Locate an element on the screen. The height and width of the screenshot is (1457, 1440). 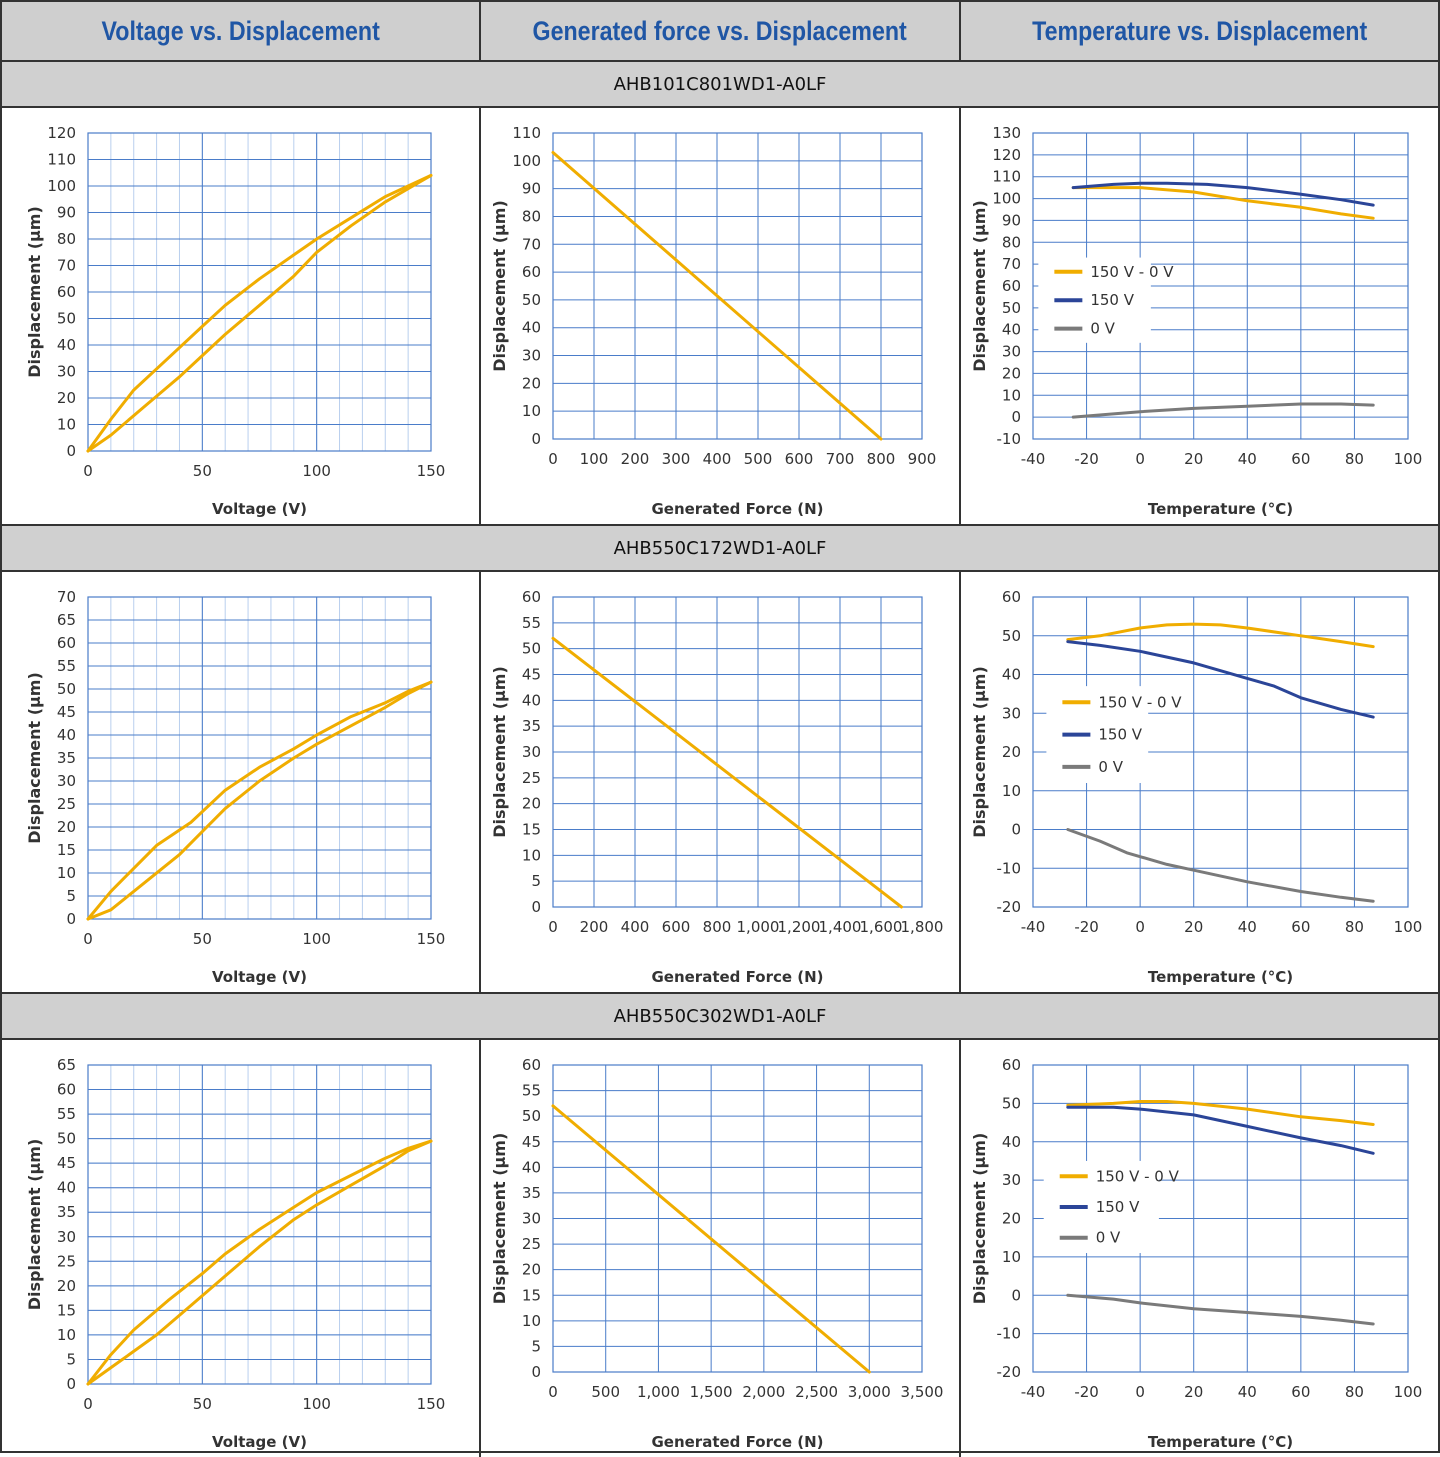
x-tick-label: -40 is located at coordinates (1032, 1392).